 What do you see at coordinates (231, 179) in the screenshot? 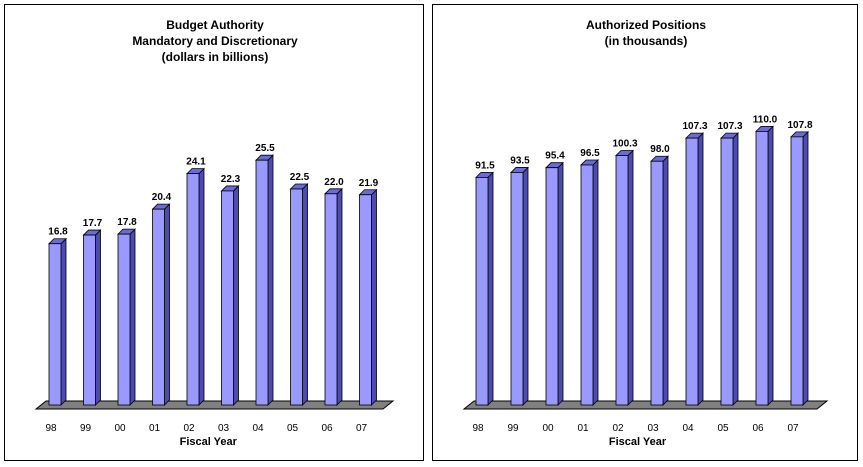
I see `budget-value-label-03: 22.3` at bounding box center [231, 179].